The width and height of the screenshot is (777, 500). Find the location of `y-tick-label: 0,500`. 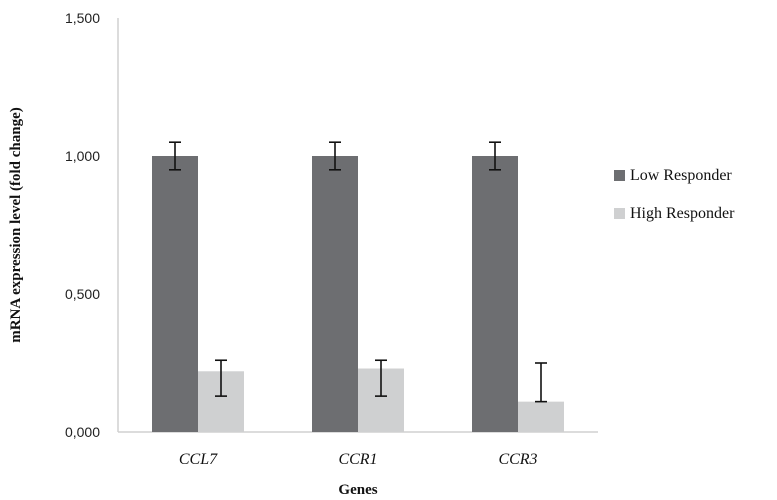

y-tick-label: 0,500 is located at coordinates (82, 294).